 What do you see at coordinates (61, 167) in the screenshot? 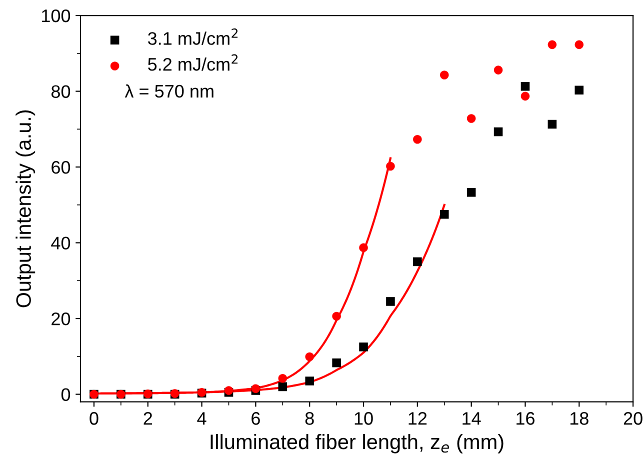
I see `y-tick-label: 60` at bounding box center [61, 167].